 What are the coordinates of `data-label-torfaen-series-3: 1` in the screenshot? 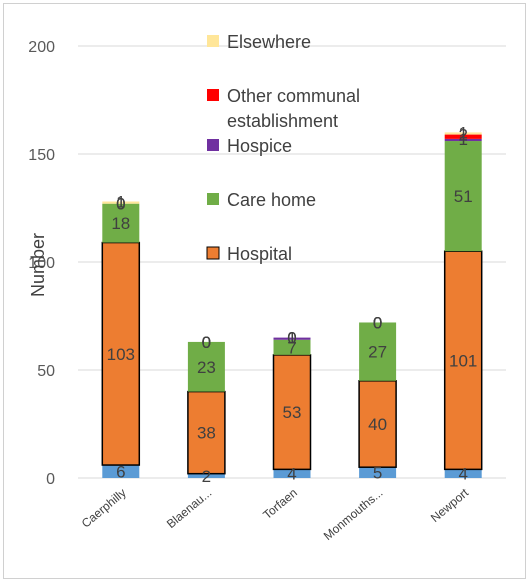 It's located at (291, 338).